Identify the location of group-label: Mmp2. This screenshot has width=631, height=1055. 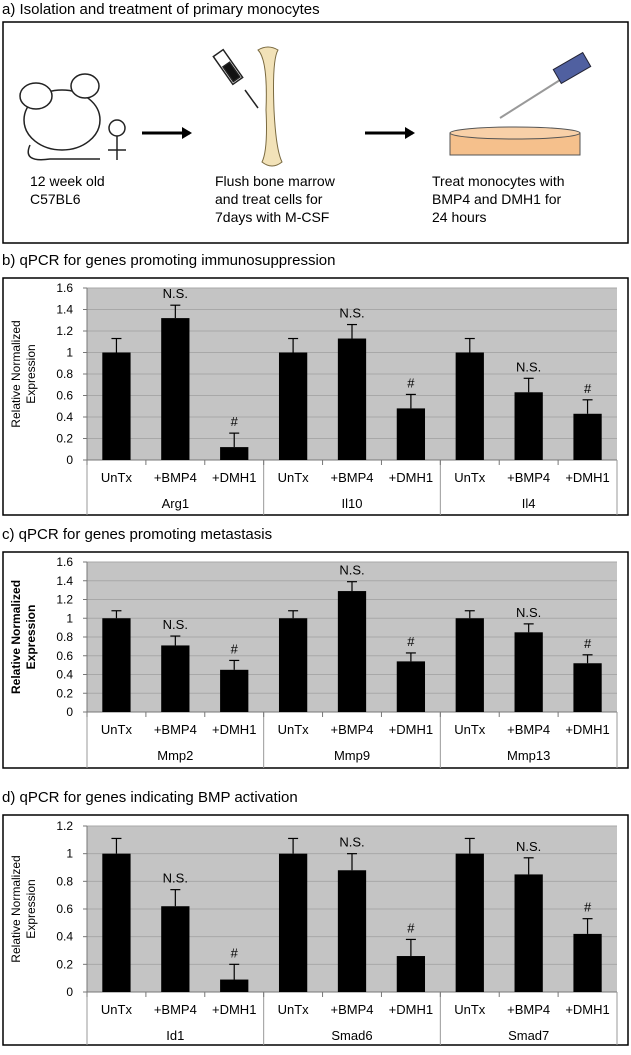
(175, 755).